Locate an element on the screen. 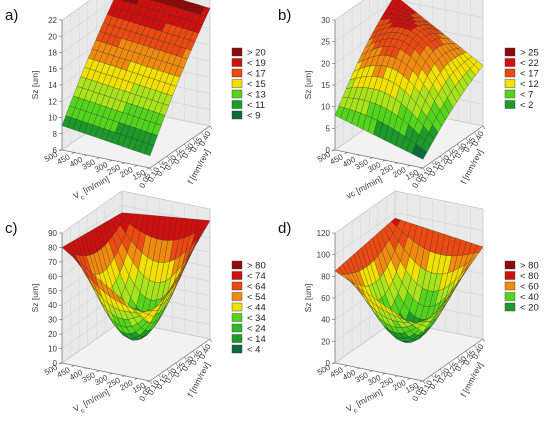 Image resolution: width=550 pixels, height=426 pixels. legend-label: > 80 is located at coordinates (256, 266).